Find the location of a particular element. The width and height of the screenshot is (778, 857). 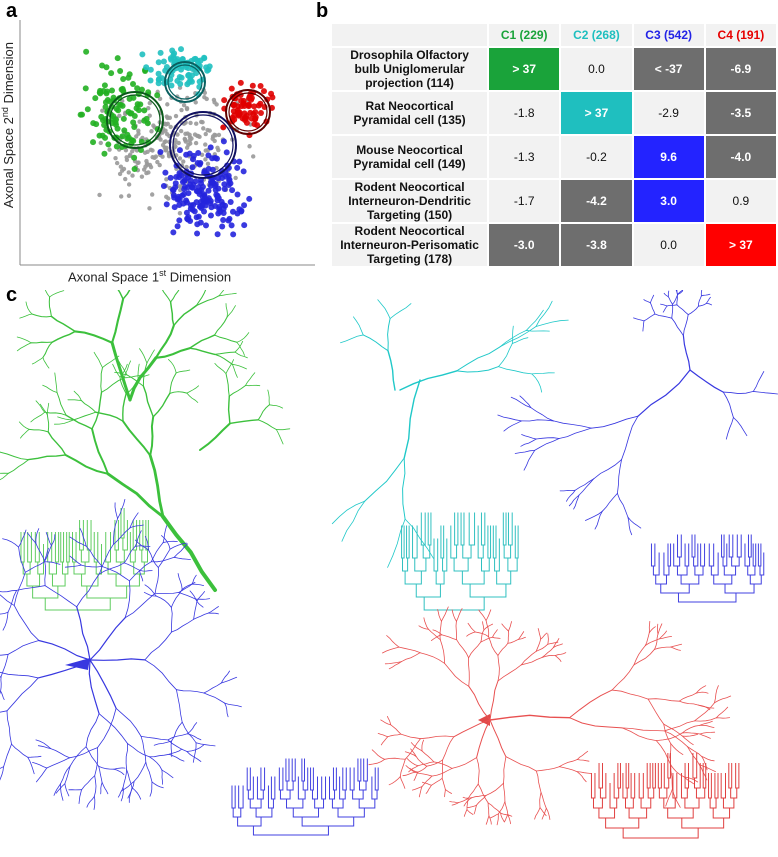

table-cell: > 37 is located at coordinates (740, 245).